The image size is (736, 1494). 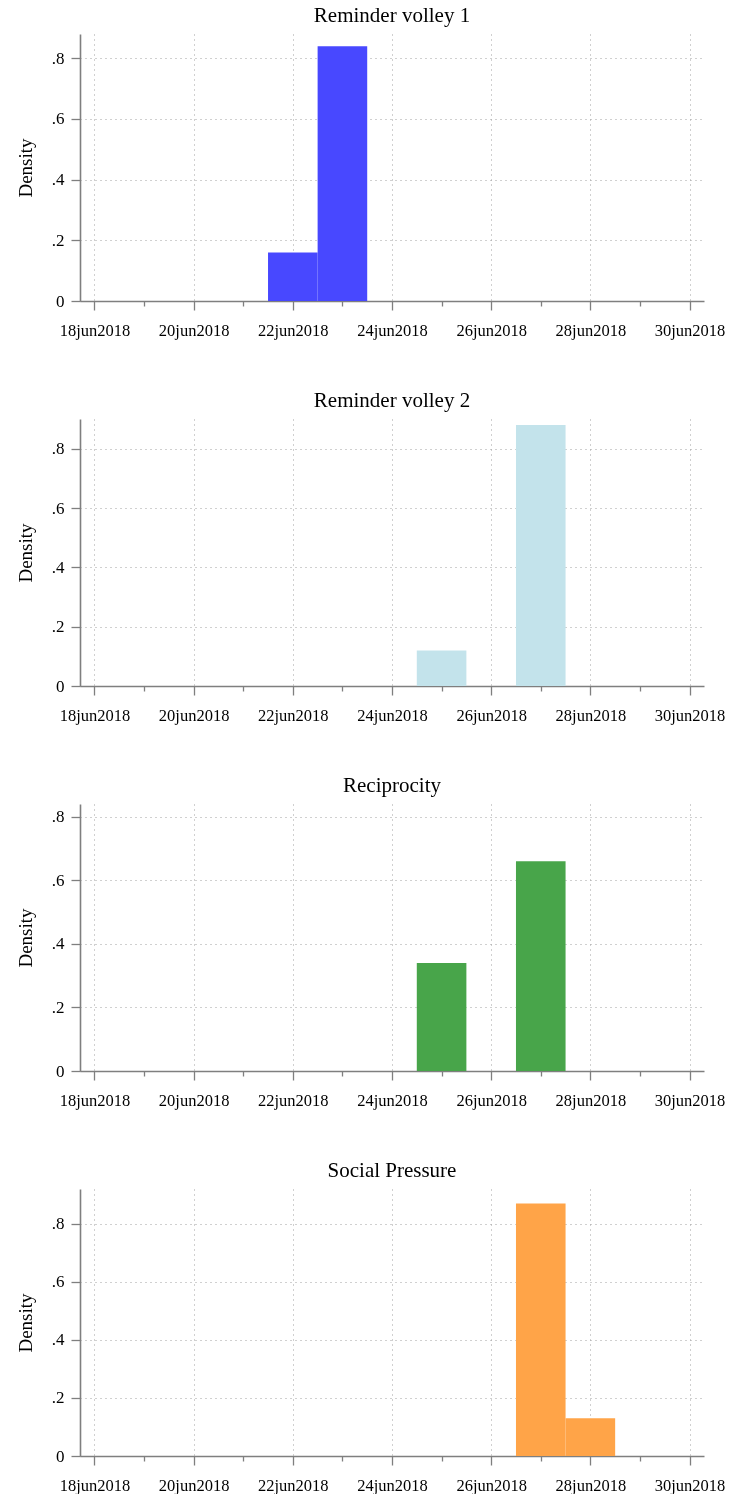 What do you see at coordinates (392, 15) in the screenshot?
I see `chart-title: Reminder volley 1` at bounding box center [392, 15].